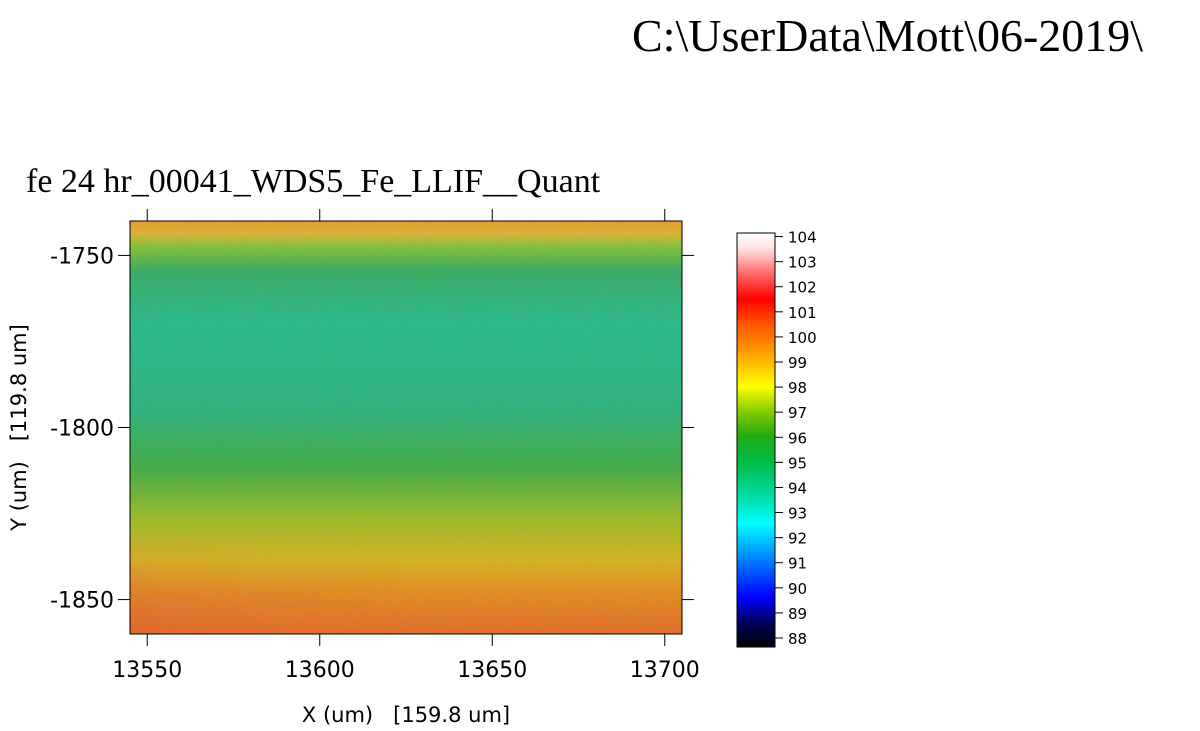 The image size is (1200, 731). Describe the element at coordinates (82, 429) in the screenshot. I see `y-tick-label: -1800` at that location.